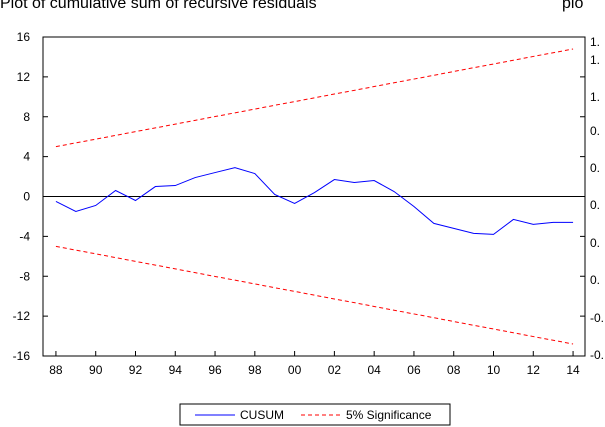  What do you see at coordinates (26, 157) in the screenshot?
I see `y-tick-label: 4` at bounding box center [26, 157].